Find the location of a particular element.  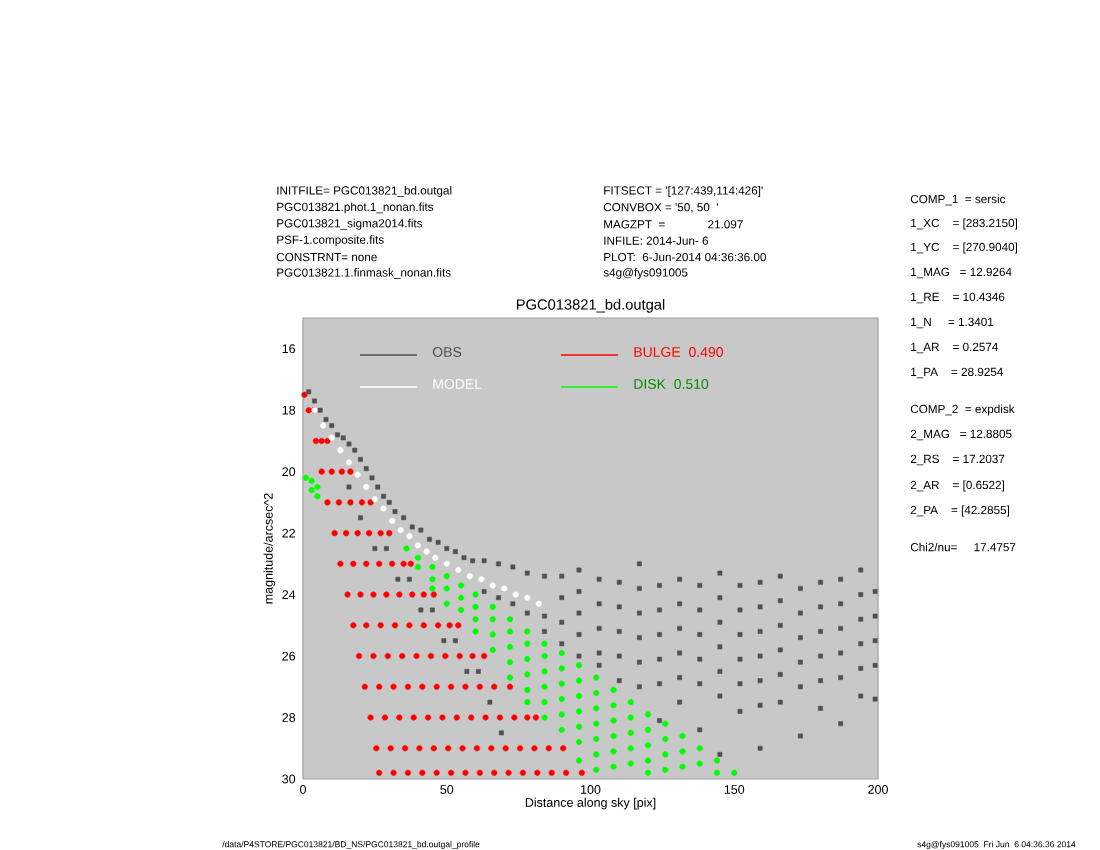

x-tick-label: 100 is located at coordinates (591, 789).